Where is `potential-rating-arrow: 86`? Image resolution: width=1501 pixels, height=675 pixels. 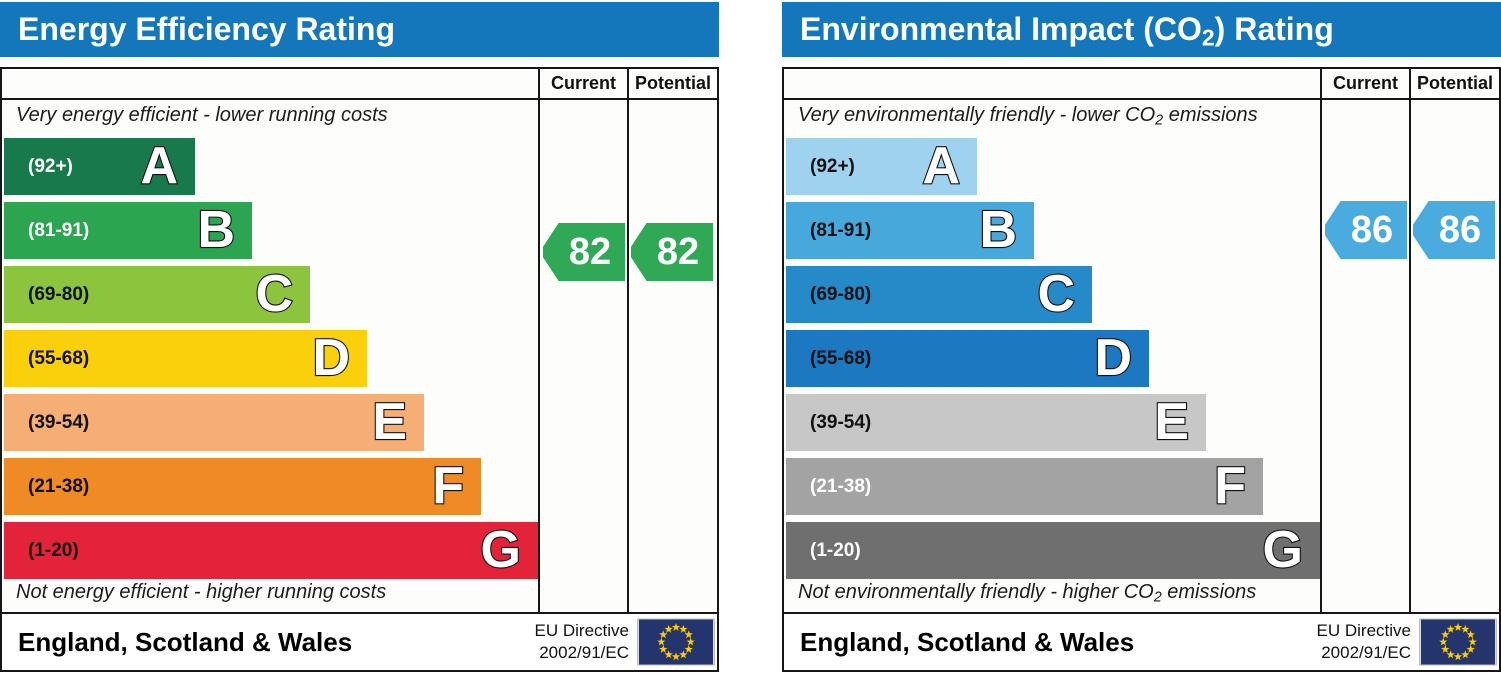 potential-rating-arrow: 86 is located at coordinates (1454, 230).